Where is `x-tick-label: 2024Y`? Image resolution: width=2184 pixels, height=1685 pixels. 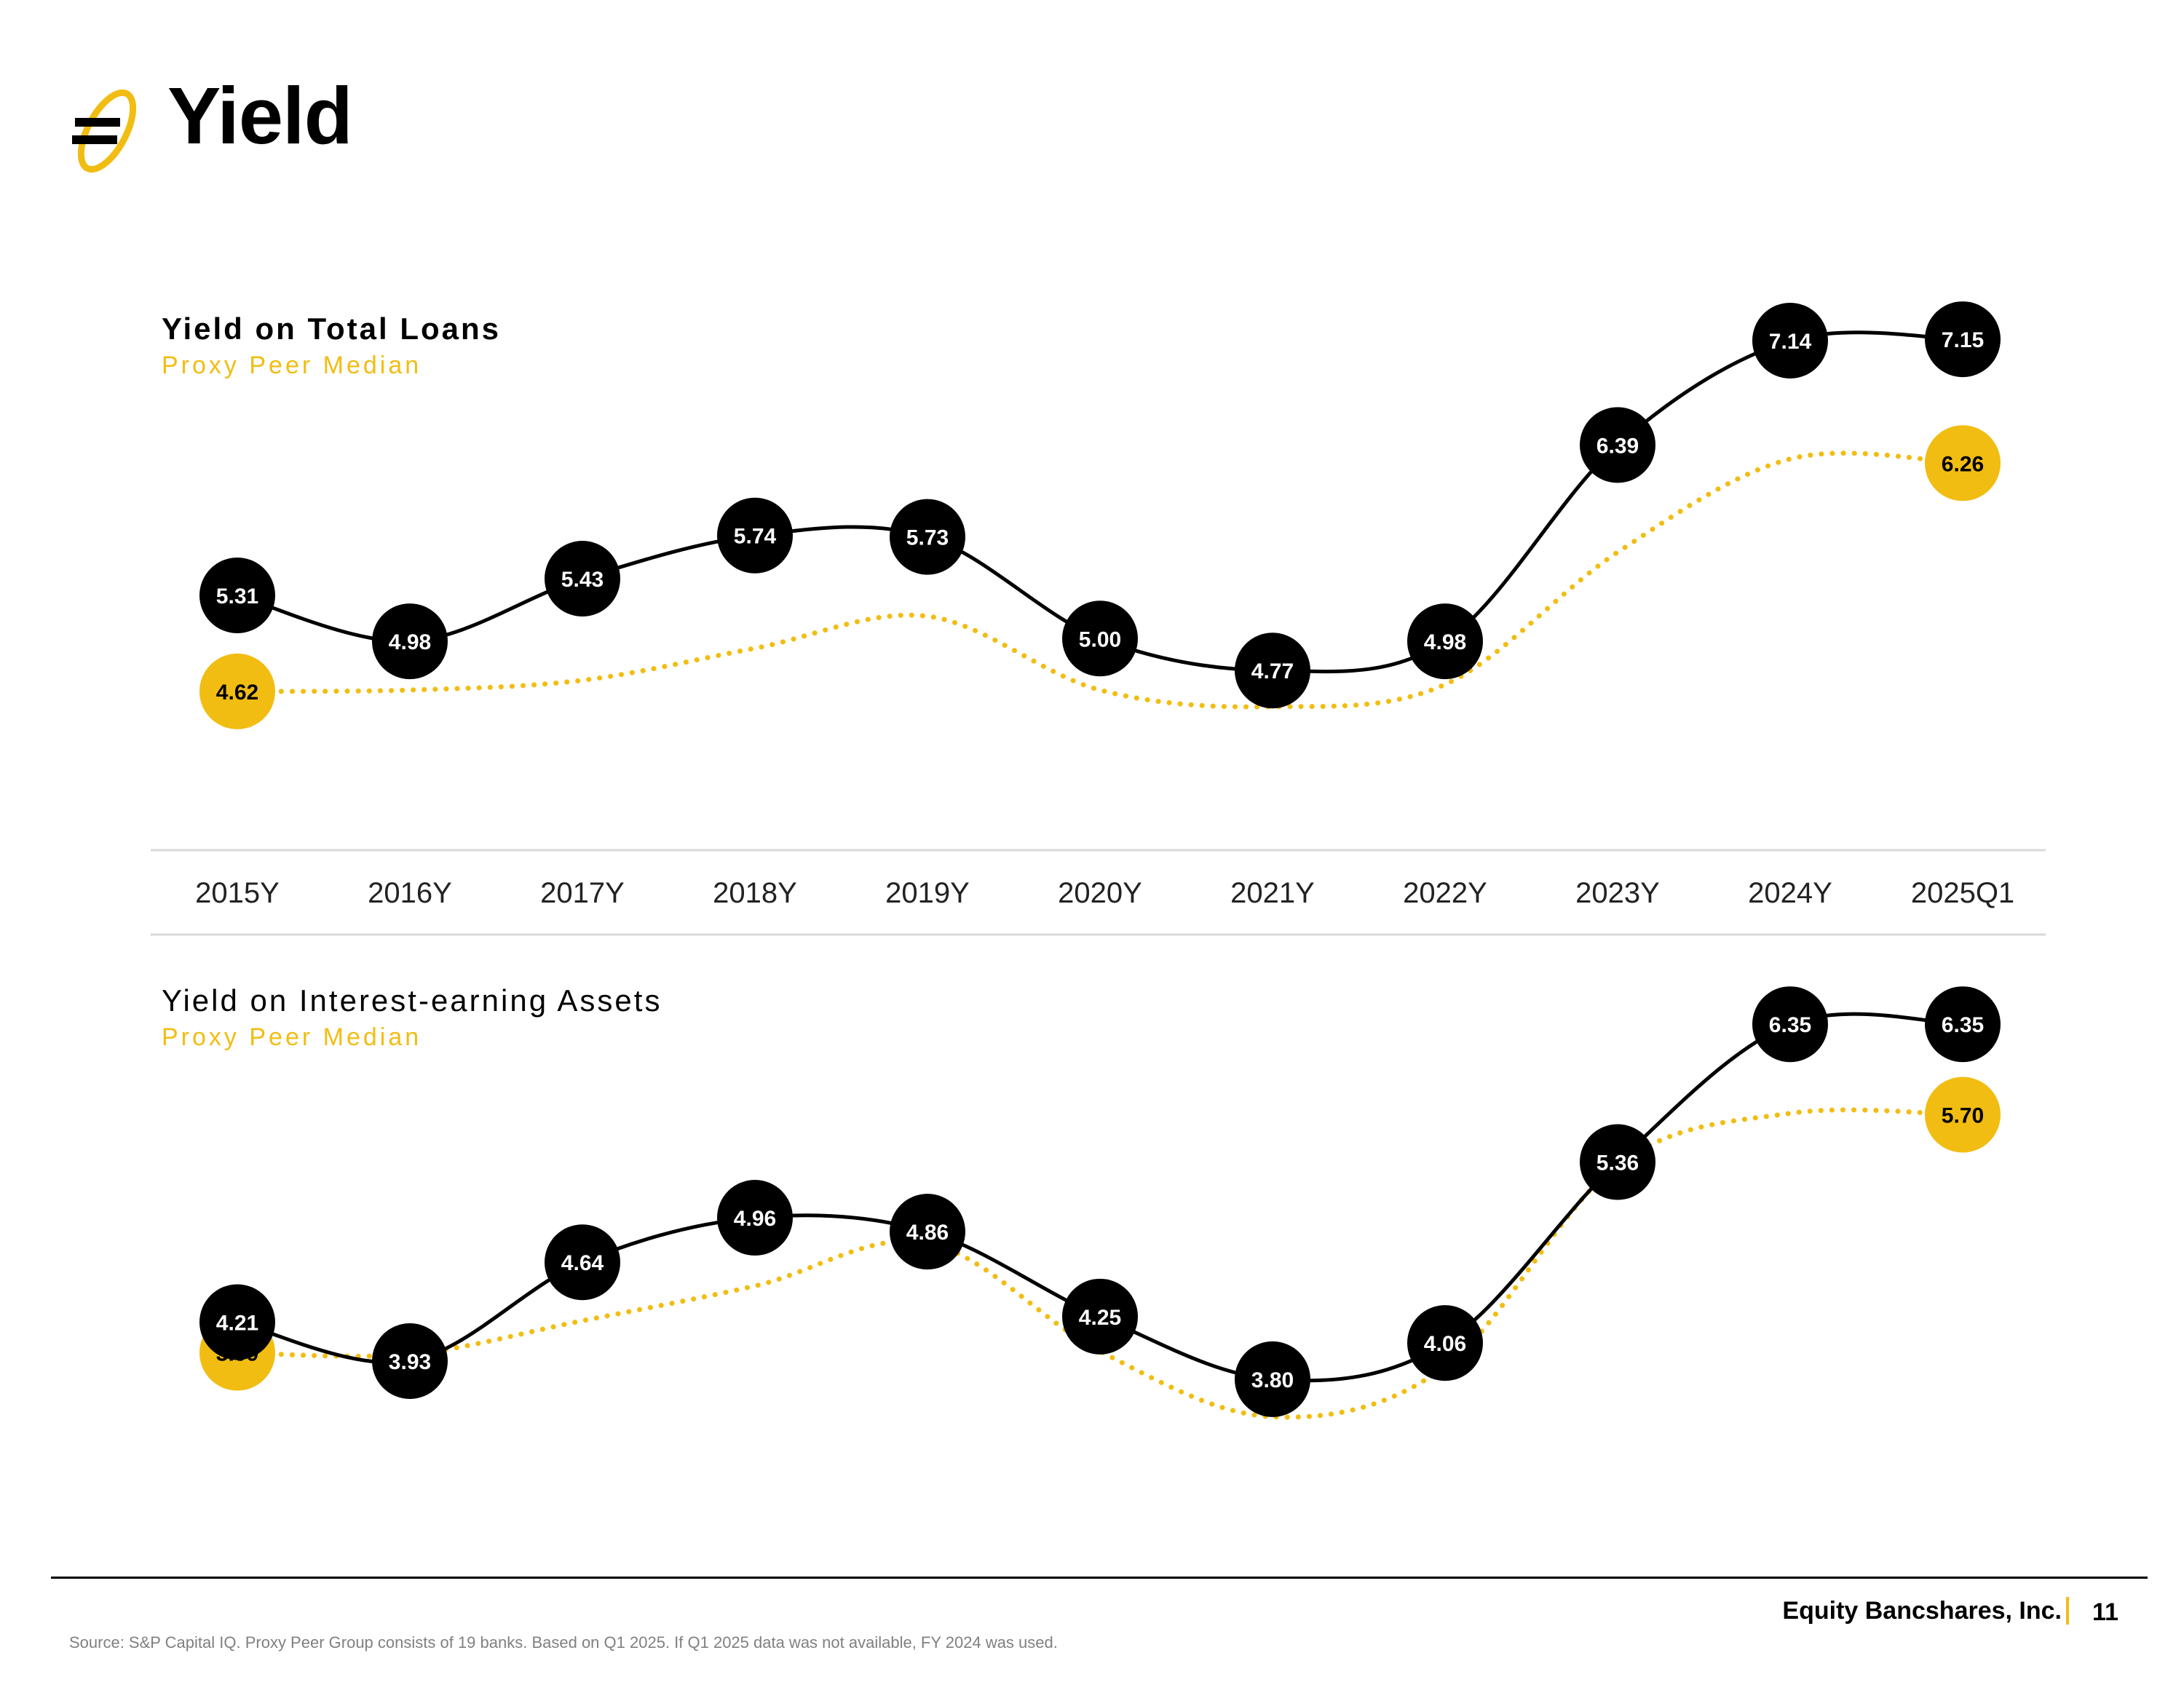 x-tick-label: 2024Y is located at coordinates (1790, 893).